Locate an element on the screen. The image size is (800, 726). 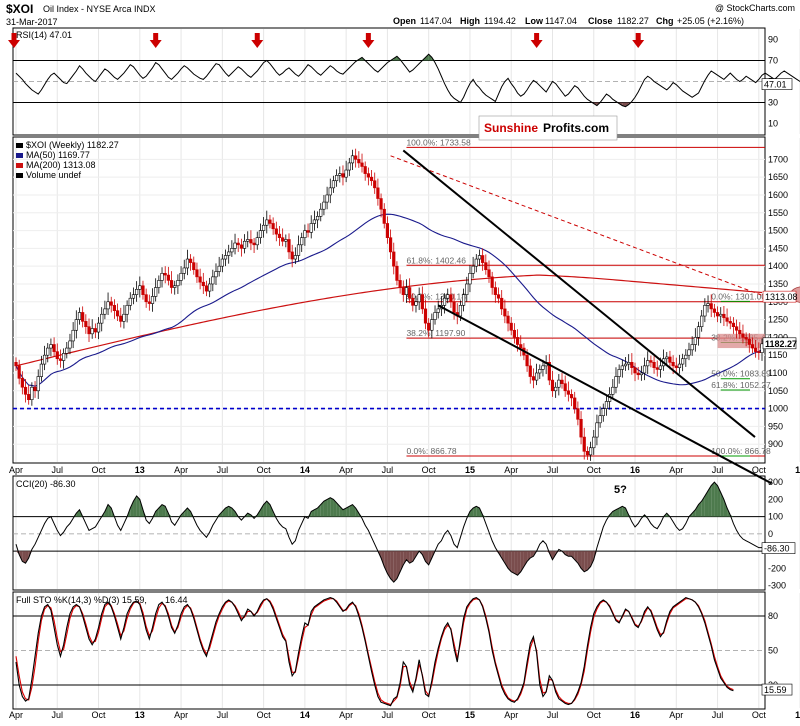
rsi-sell-arrow is located at coordinates (14, 44).